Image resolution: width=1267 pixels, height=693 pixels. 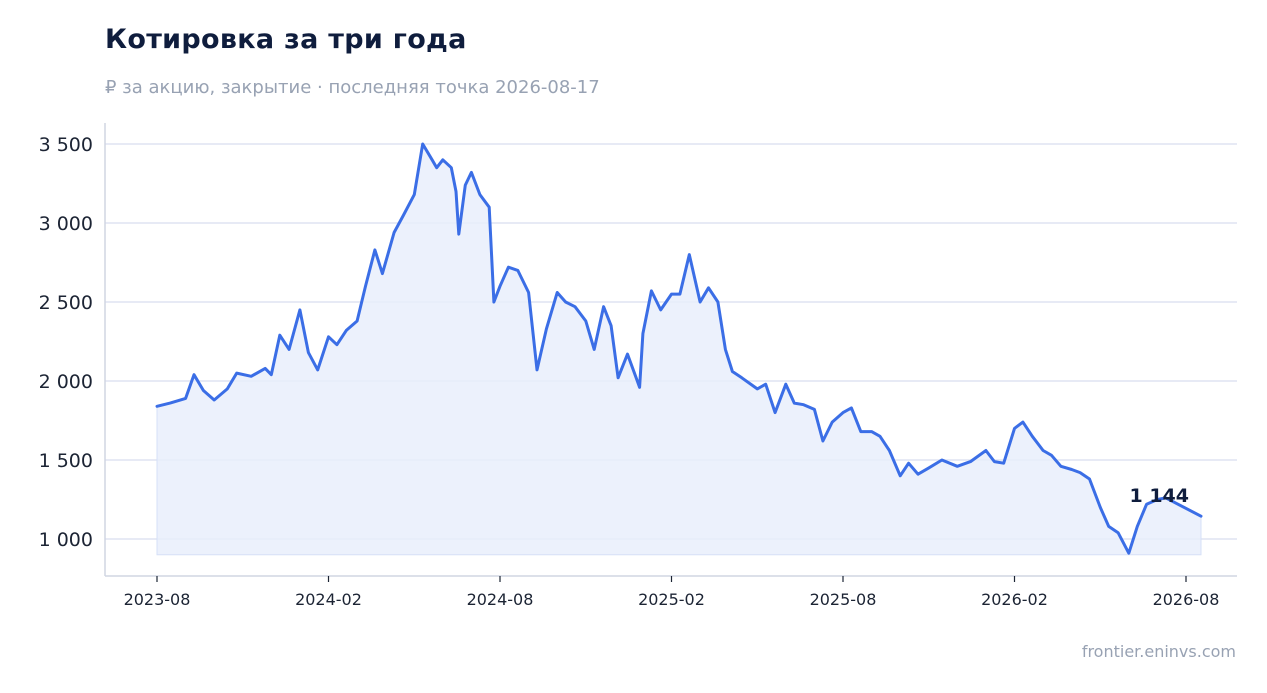 I want to click on x-tick-label: 2026-08, so click(x=1186, y=599).